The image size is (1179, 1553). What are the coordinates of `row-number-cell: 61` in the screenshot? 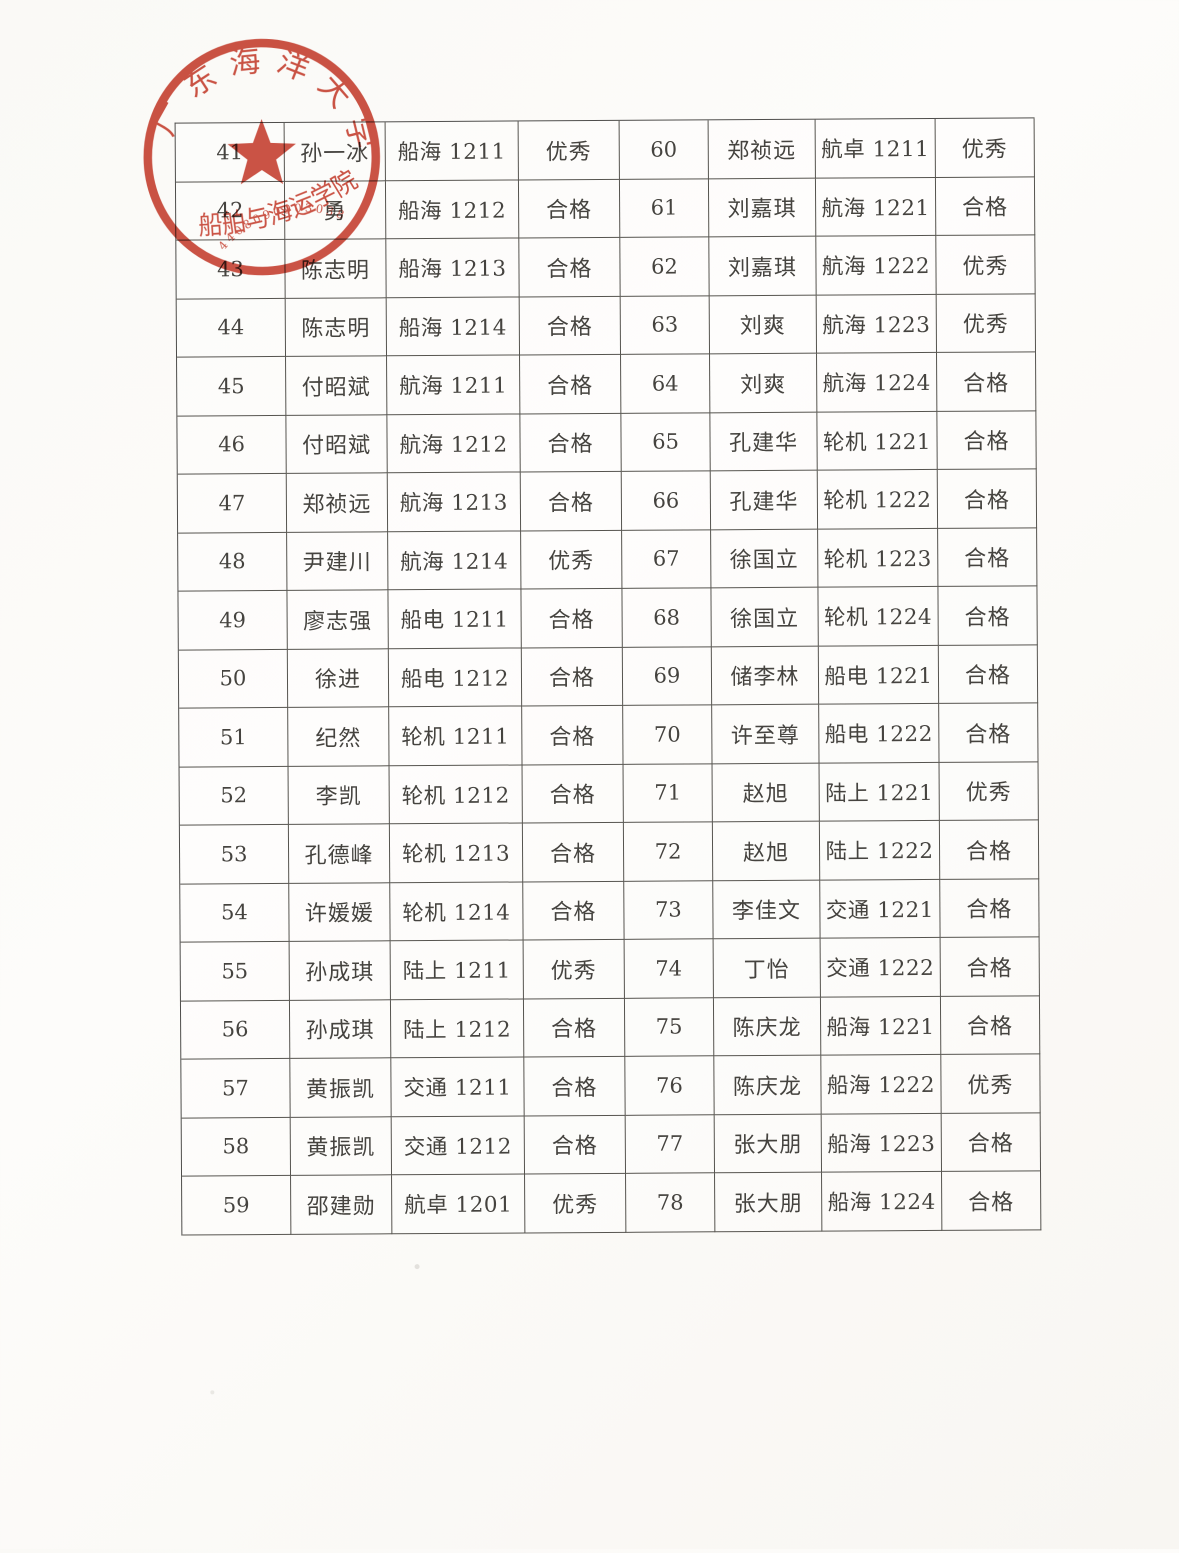 It's located at (664, 208).